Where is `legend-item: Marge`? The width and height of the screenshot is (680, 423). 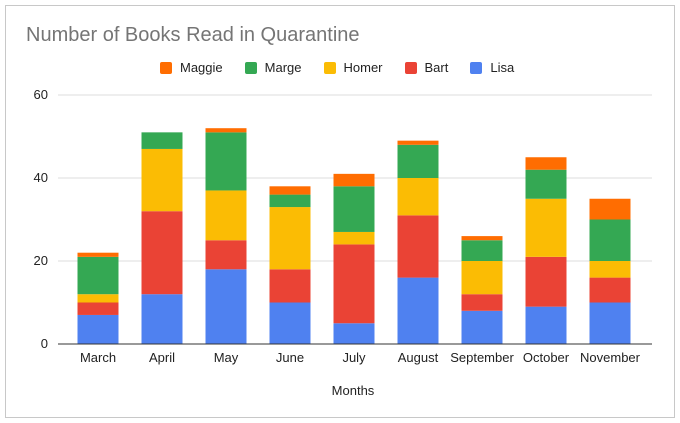
legend-item: Marge is located at coordinates (273, 67).